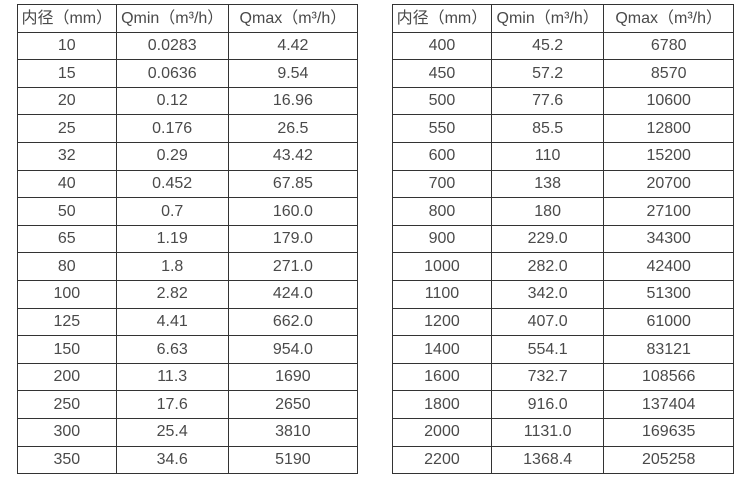  Describe the element at coordinates (668, 211) in the screenshot. I see `table-cell: 27100` at that location.